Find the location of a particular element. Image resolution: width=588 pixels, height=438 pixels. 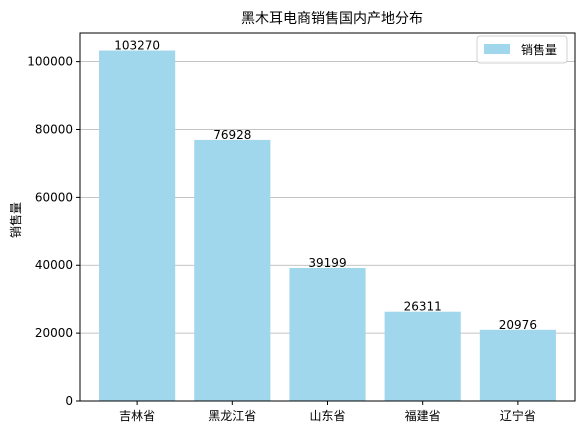

y-axis: 0 20000 40000 60000 80000 100000 is located at coordinates (53, 231).